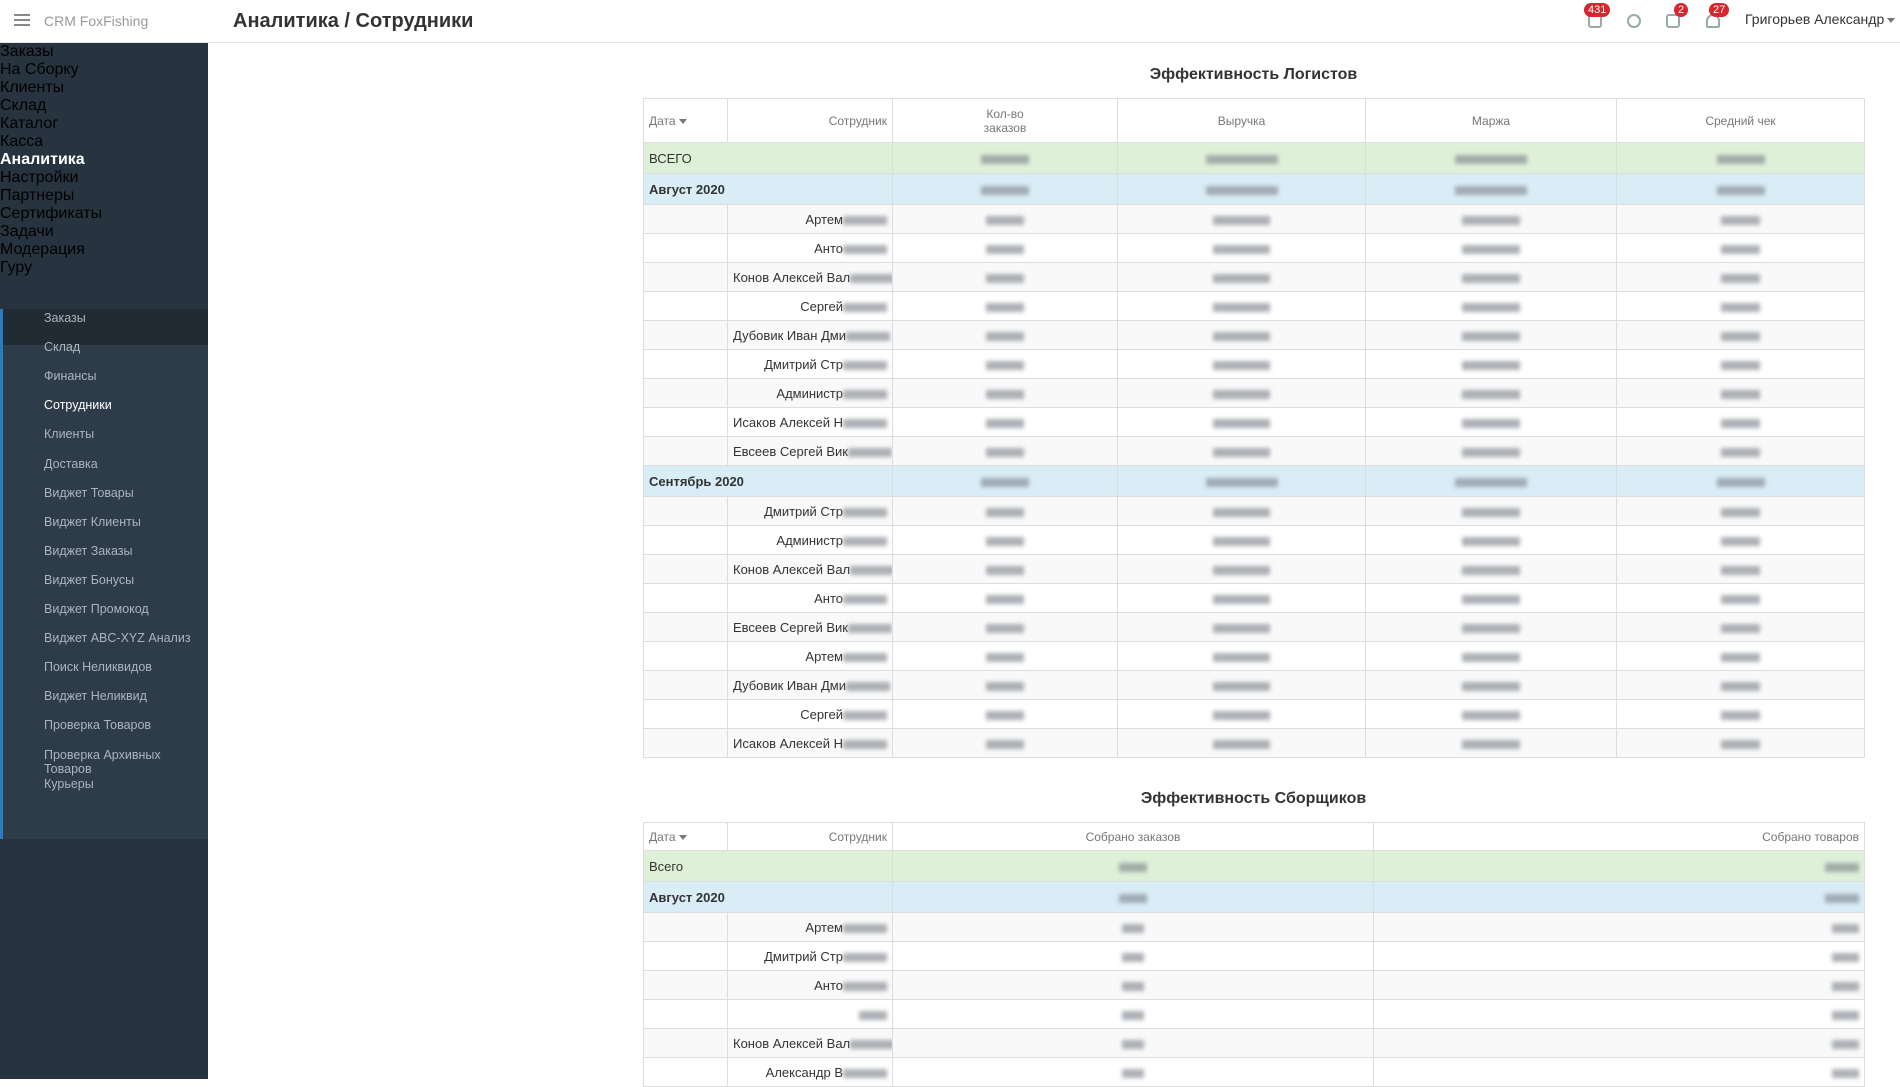  Describe the element at coordinates (98, 667) in the screenshot. I see `submenu-item: Поиск Неликвидов` at that location.